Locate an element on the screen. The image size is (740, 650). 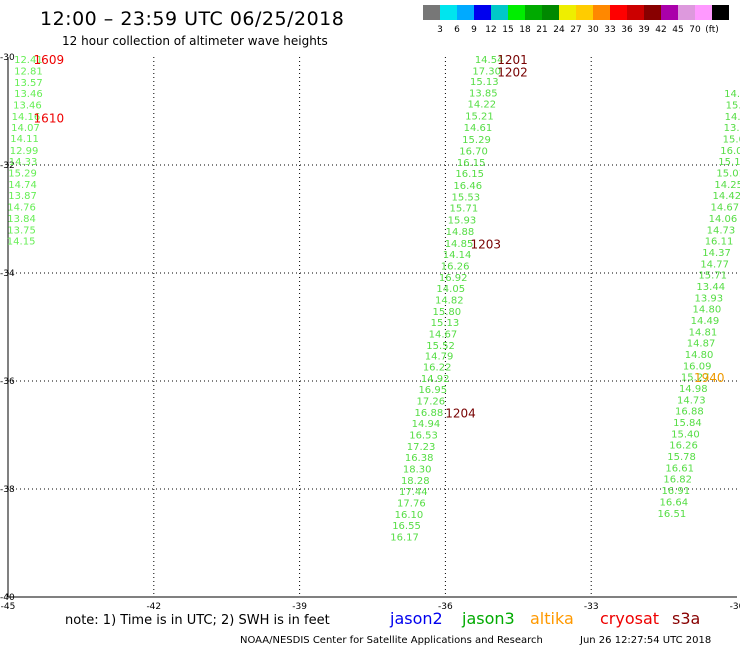
wave-height-value: 14.81 is located at coordinates (703, 332).